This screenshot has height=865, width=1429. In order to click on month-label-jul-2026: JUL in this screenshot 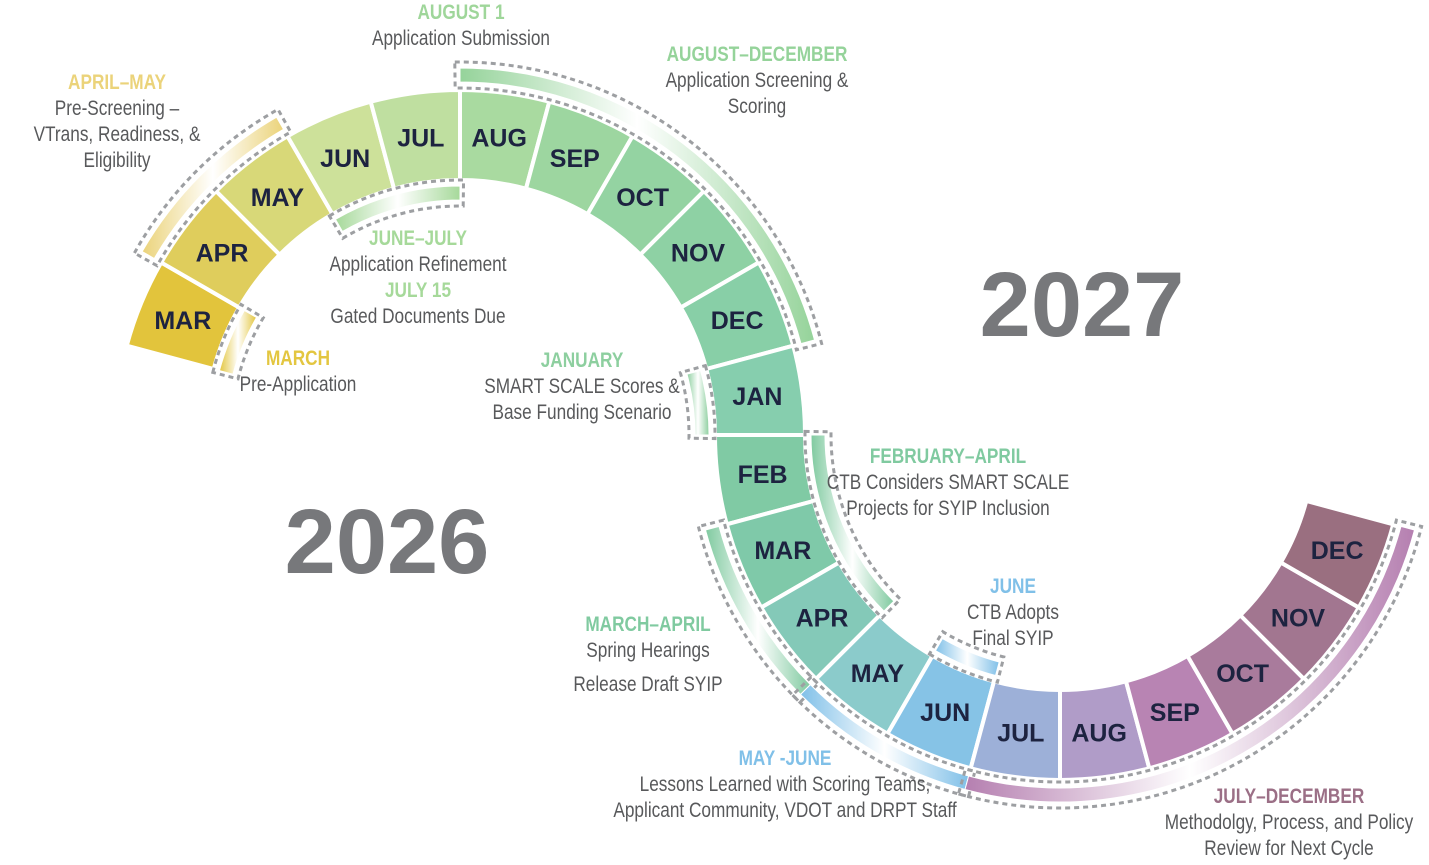, I will do `click(420, 139)`.